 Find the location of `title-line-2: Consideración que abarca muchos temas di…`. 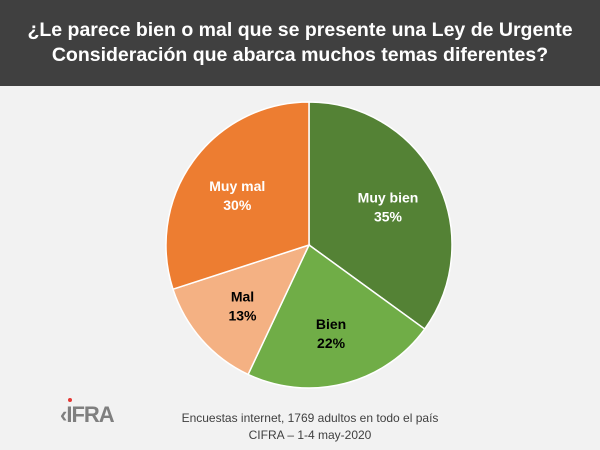

title-line-2: Consideración que abarca muchos temas di… is located at coordinates (300, 55).